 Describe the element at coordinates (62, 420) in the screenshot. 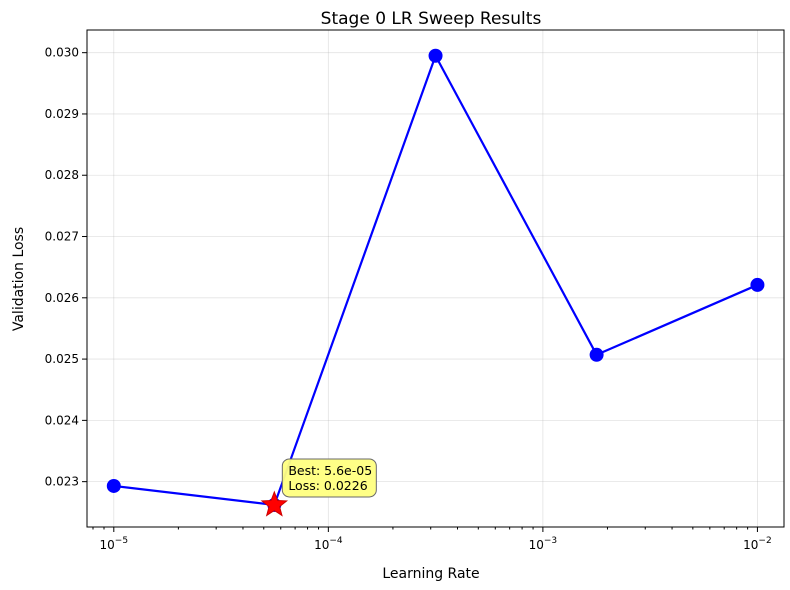

I see `y-tick-label: 0.024` at that location.